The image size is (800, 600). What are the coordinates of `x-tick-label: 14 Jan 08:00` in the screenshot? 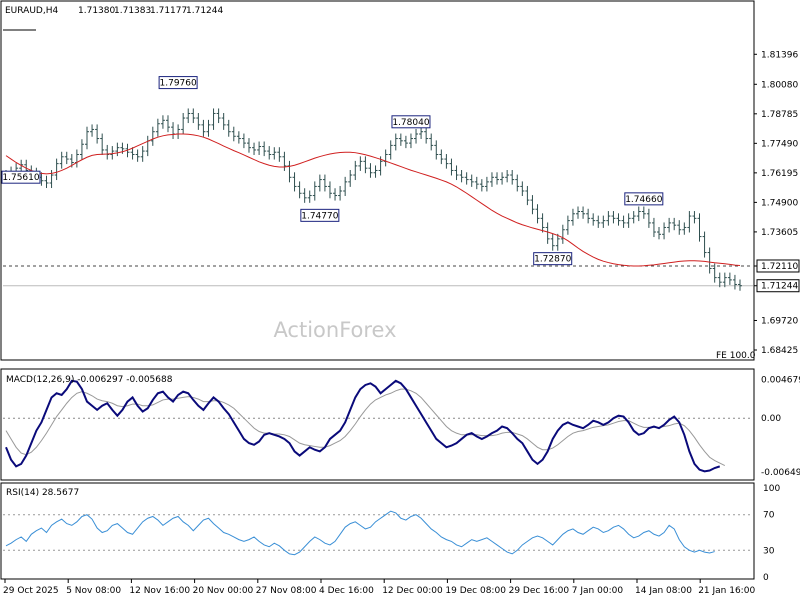 It's located at (663, 591).